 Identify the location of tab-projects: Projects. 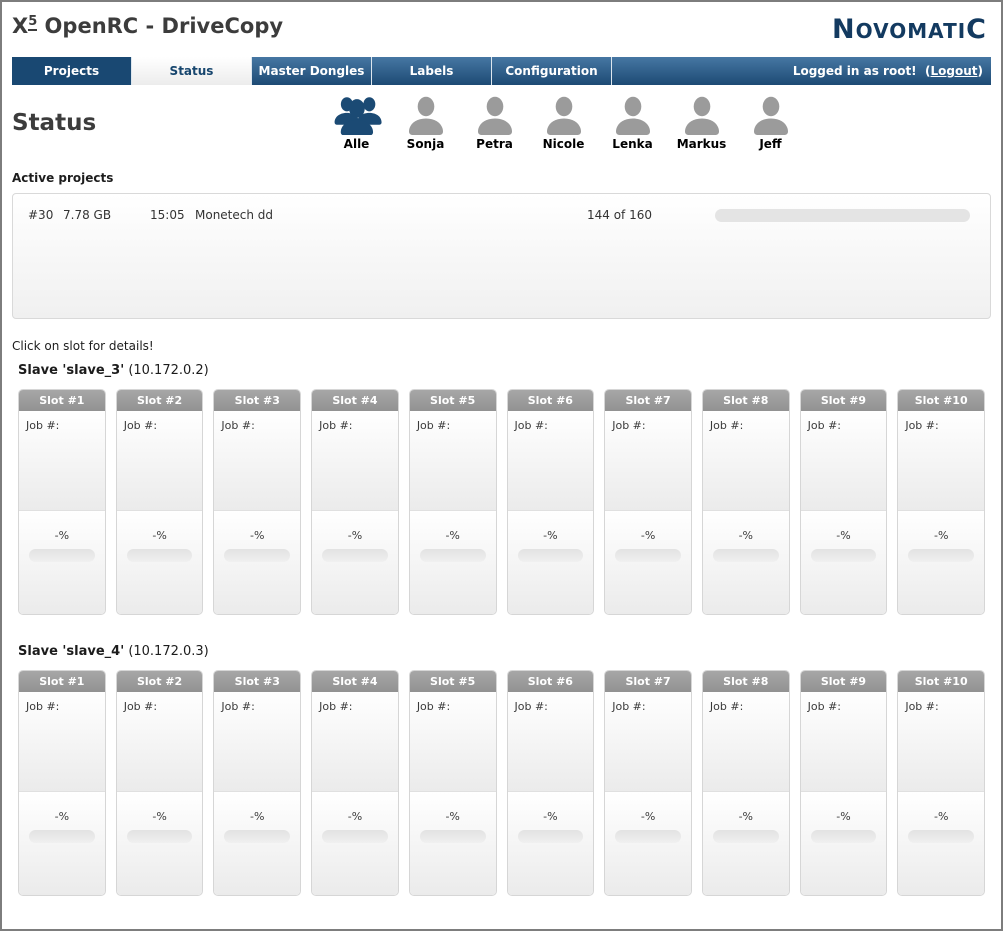
(72, 71).